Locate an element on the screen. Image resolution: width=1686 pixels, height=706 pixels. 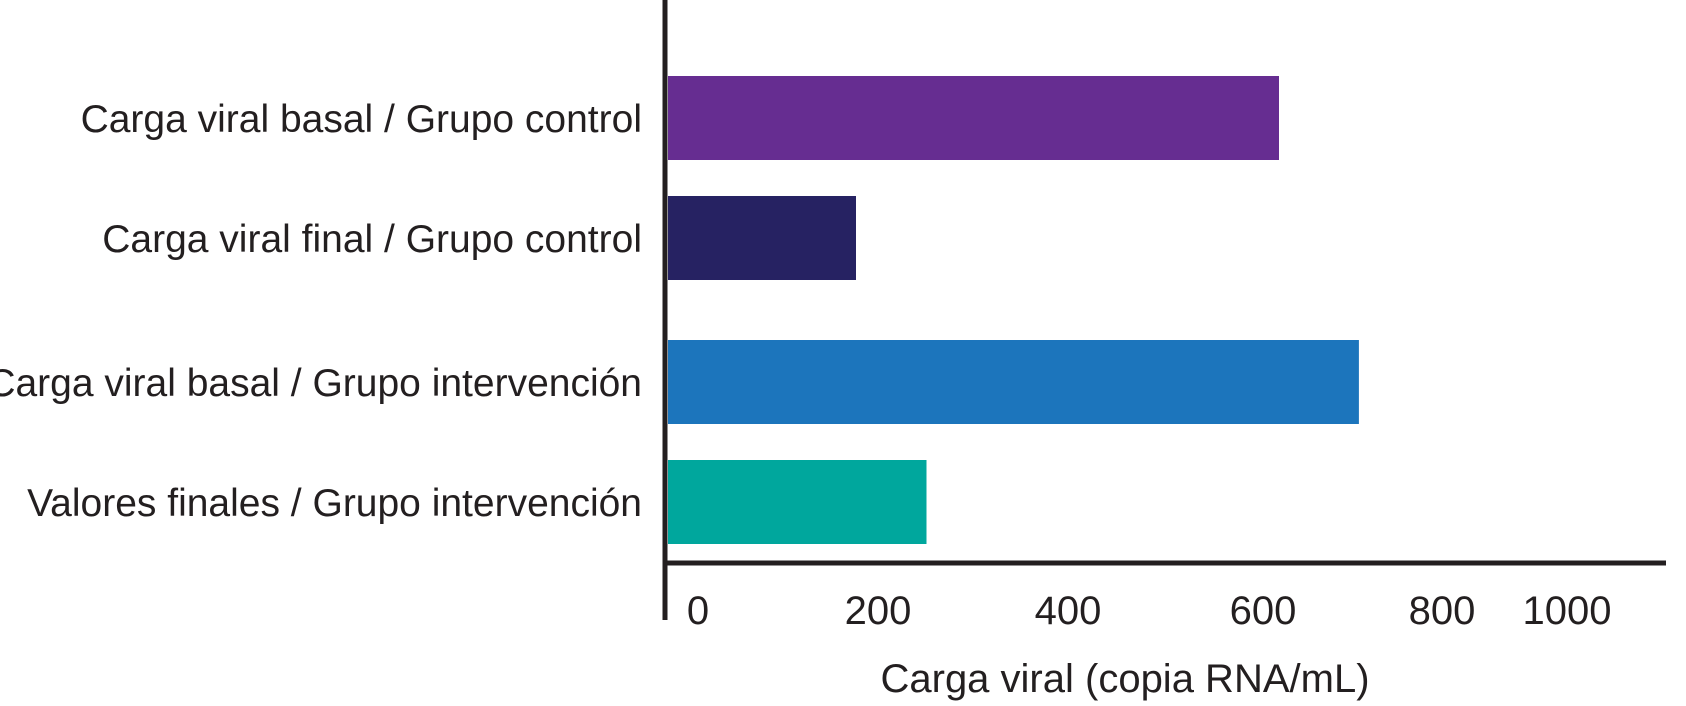
category-label: Valores finales / Grupo intervención is located at coordinates (334, 503).